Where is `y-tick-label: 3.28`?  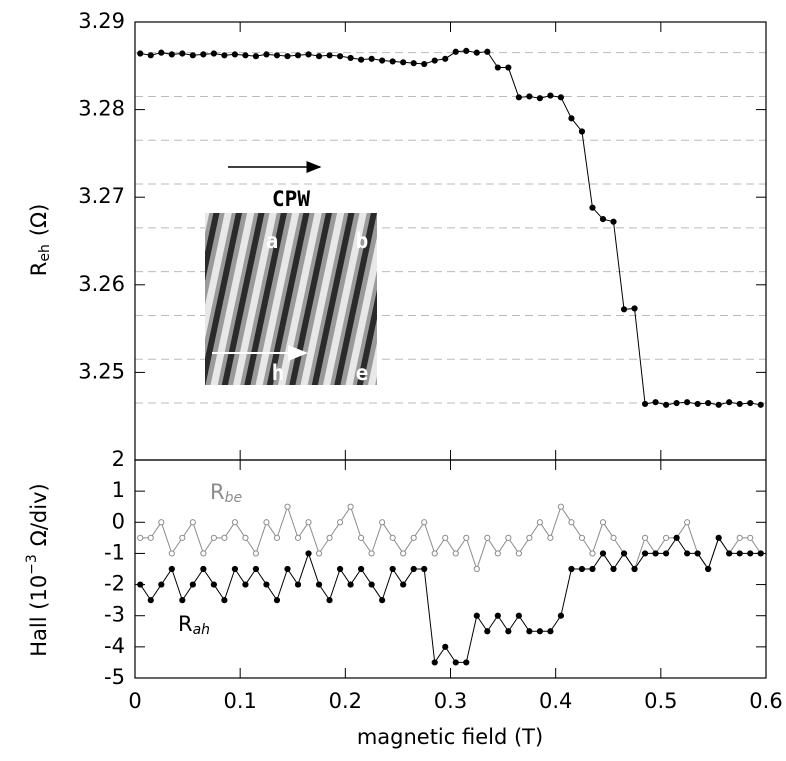 y-tick-label: 3.28 is located at coordinates (101, 109).